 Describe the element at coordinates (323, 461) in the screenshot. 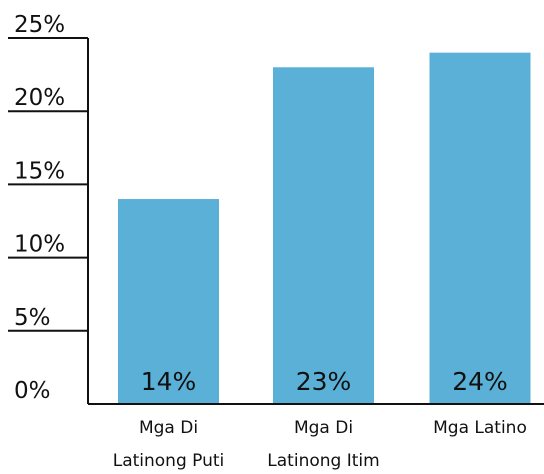

I see `category-label-line: Latinong Itim` at that location.